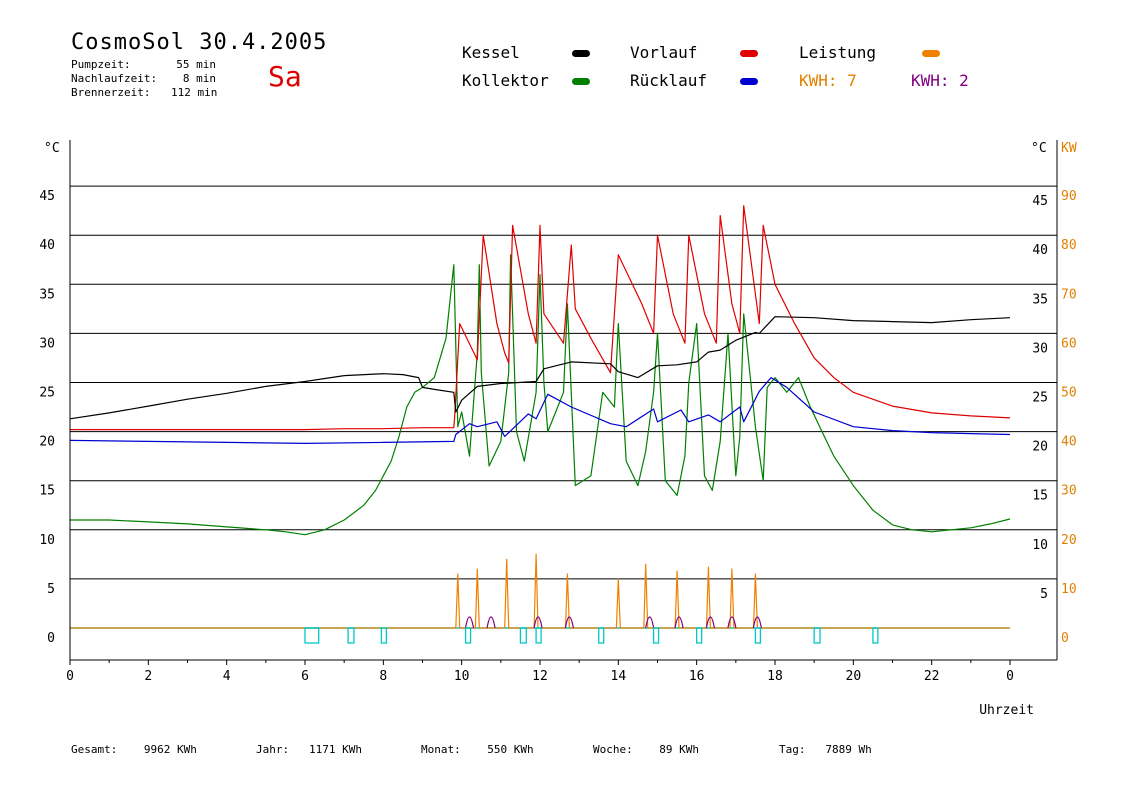 This screenshot has width=1148, height=812. Describe the element at coordinates (581, 53) in the screenshot. I see `legend-kessel-swatch` at that location.